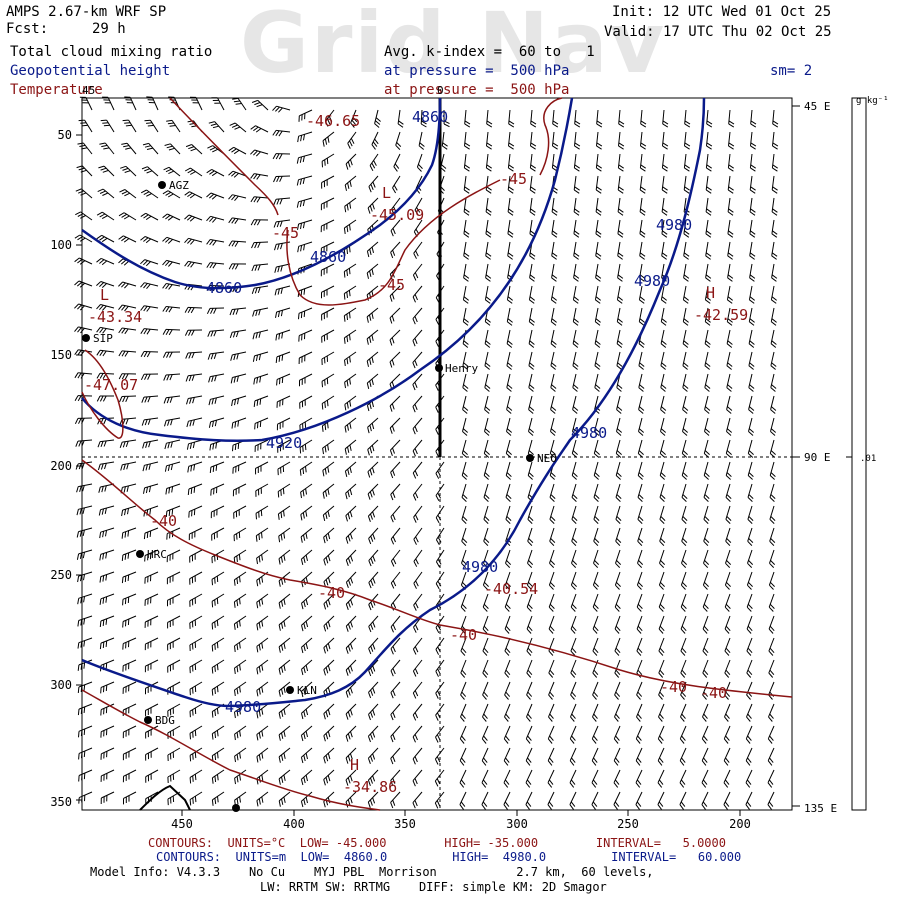 The width and height of the screenshot is (900, 900). I want to click on height-label: 4980, so click(652, 281).